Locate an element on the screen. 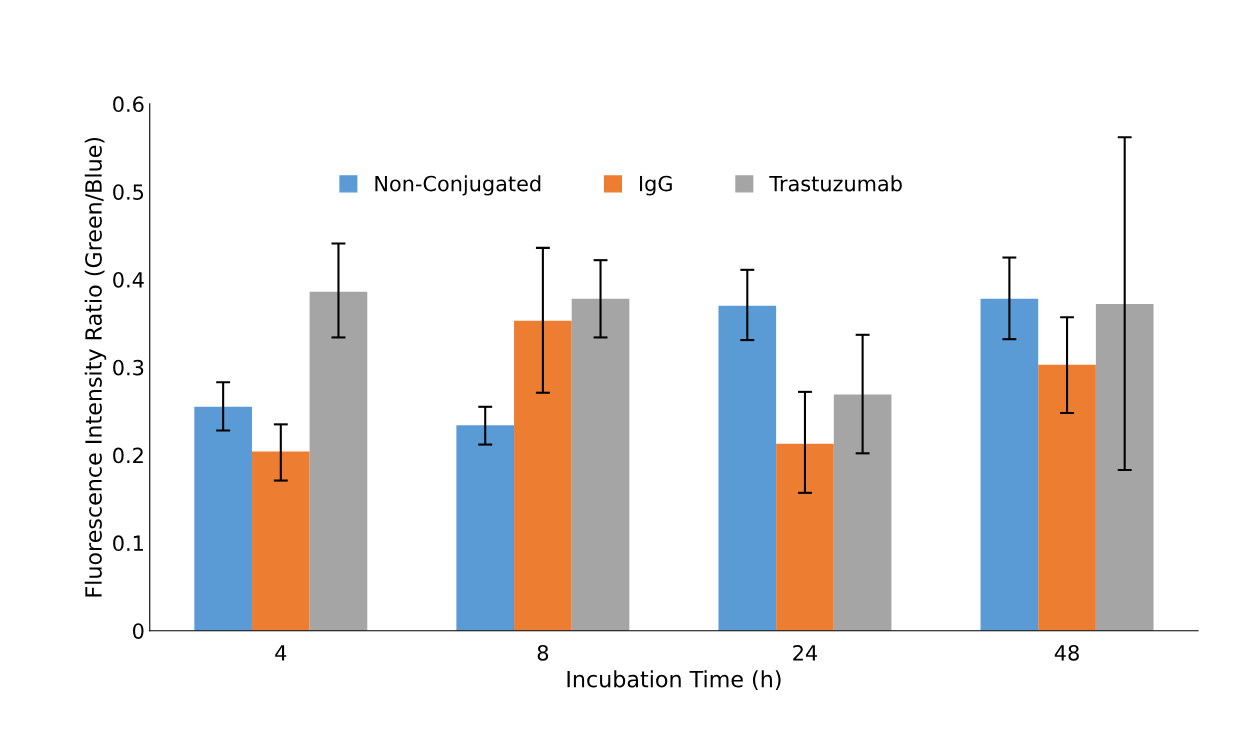 The height and width of the screenshot is (742, 1248). x-tick-label: 8 is located at coordinates (543, 652).